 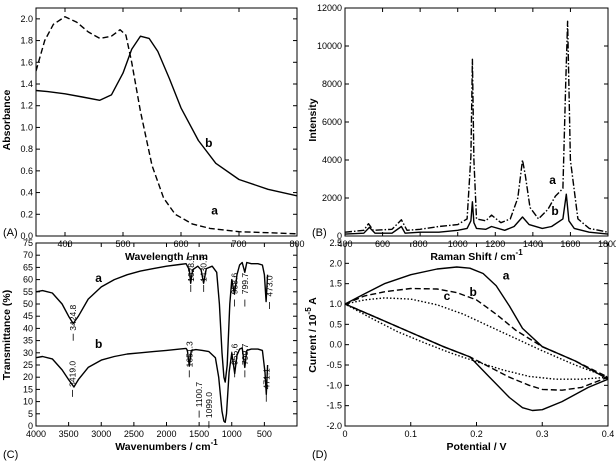 What do you see at coordinates (28, 292) in the screenshot?
I see `y-tick-label: 55` at bounding box center [28, 292].